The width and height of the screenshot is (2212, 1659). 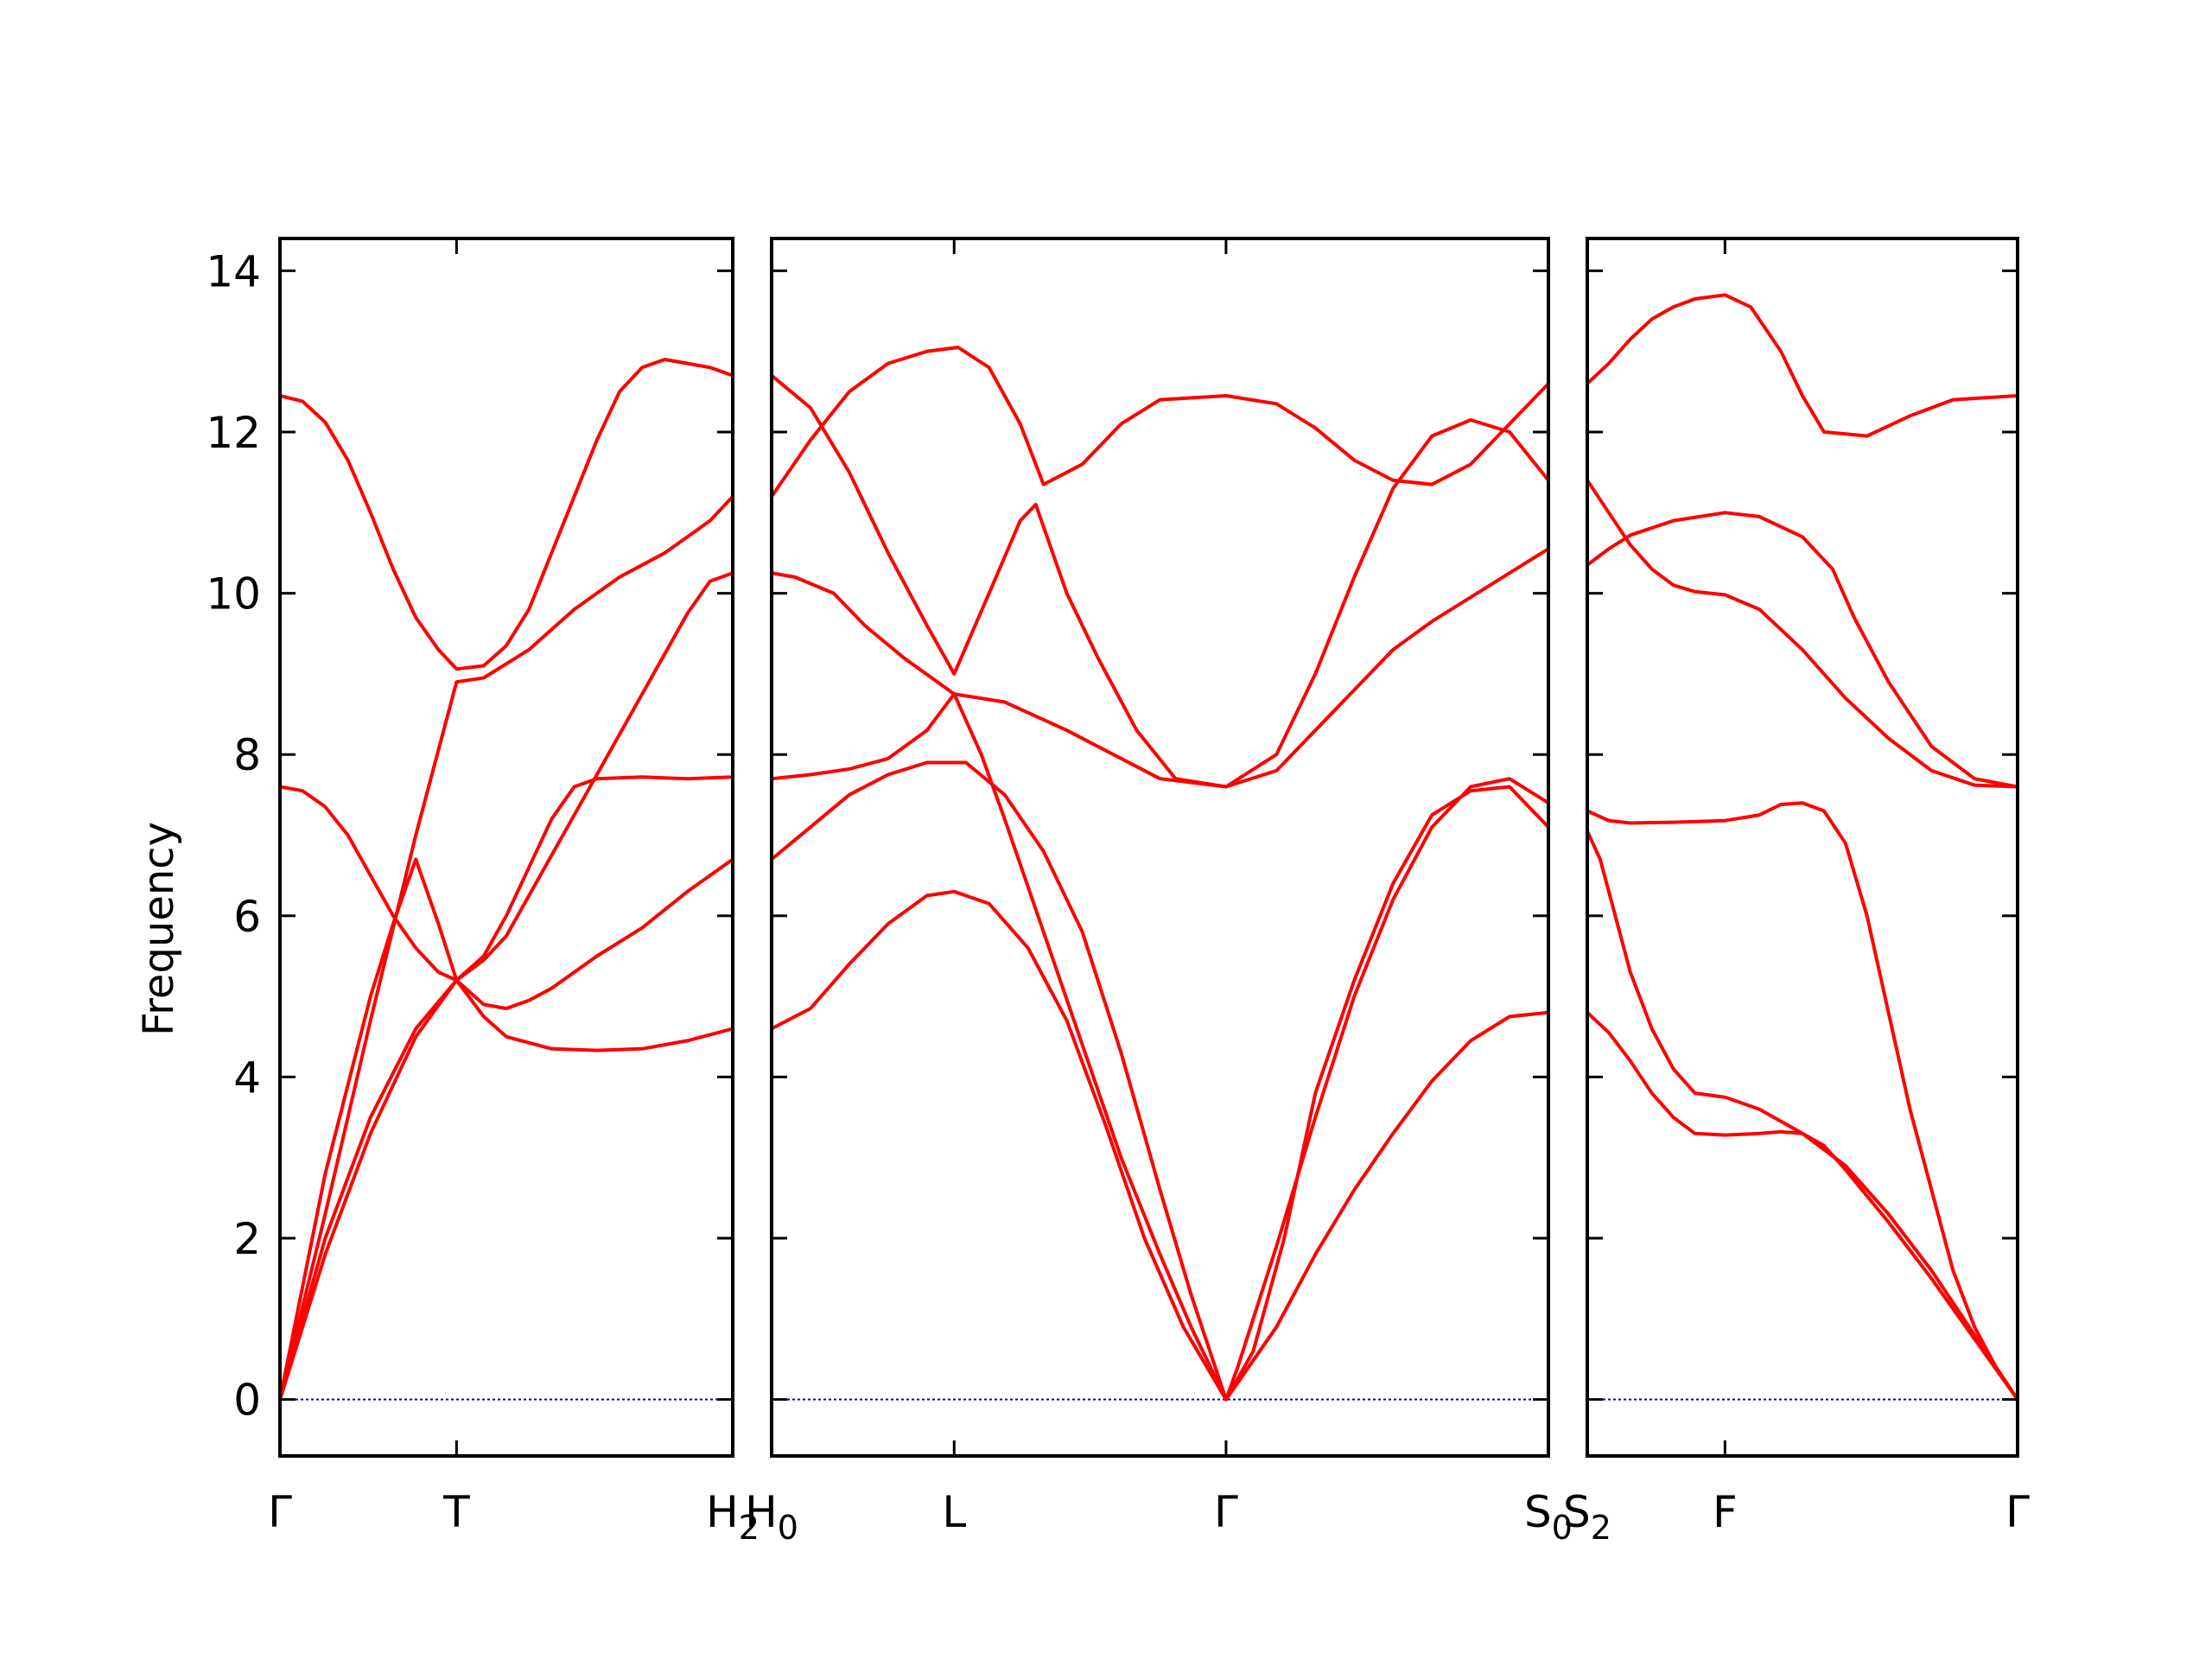 I want to click on panel-frame, so click(x=1802, y=847).